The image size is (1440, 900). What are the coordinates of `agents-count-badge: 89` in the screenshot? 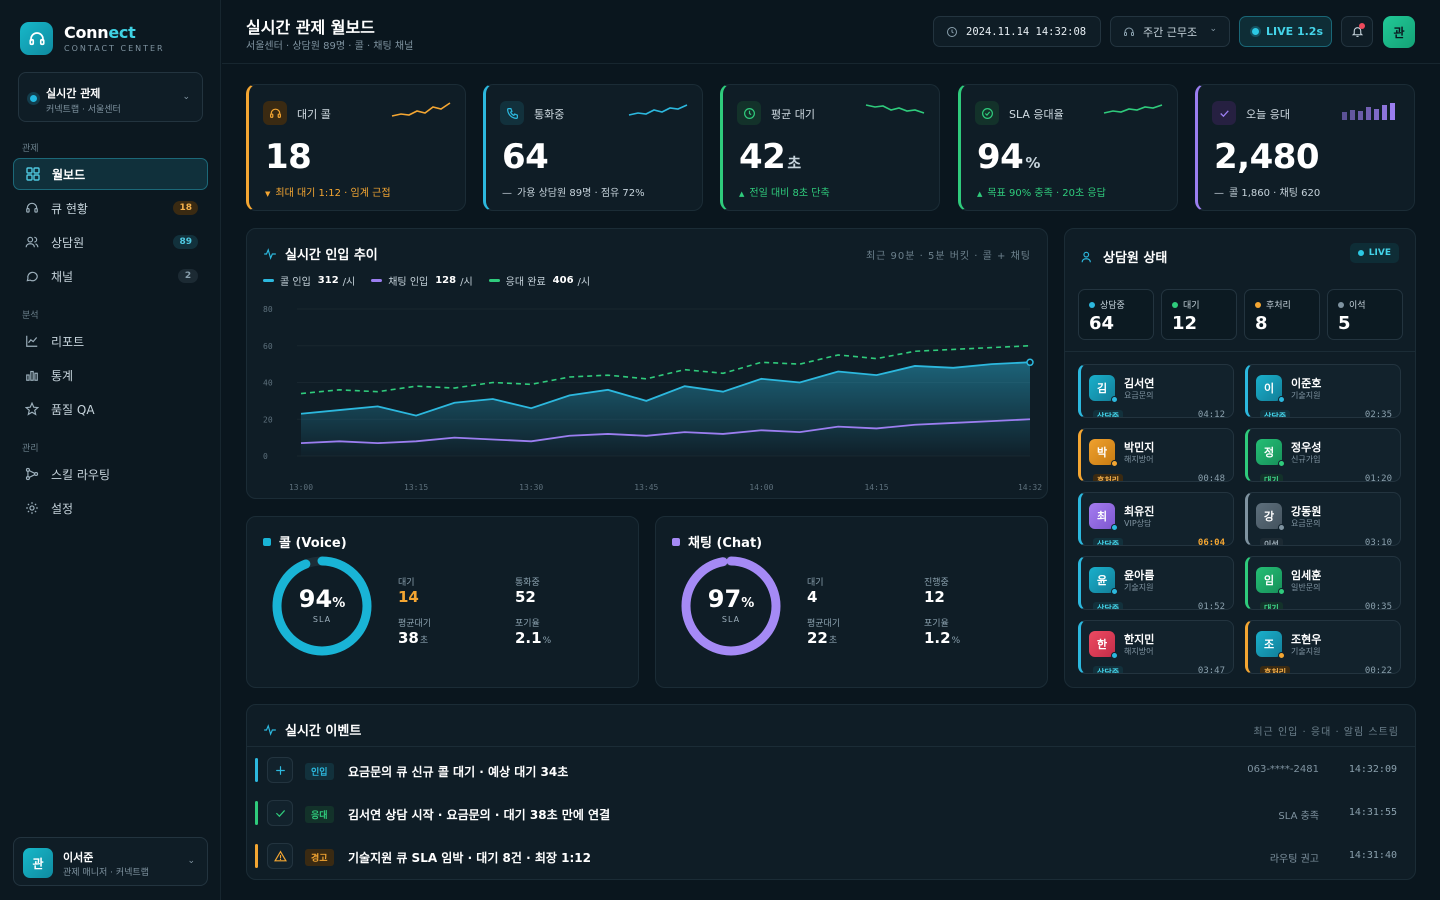 It's located at (185, 242).